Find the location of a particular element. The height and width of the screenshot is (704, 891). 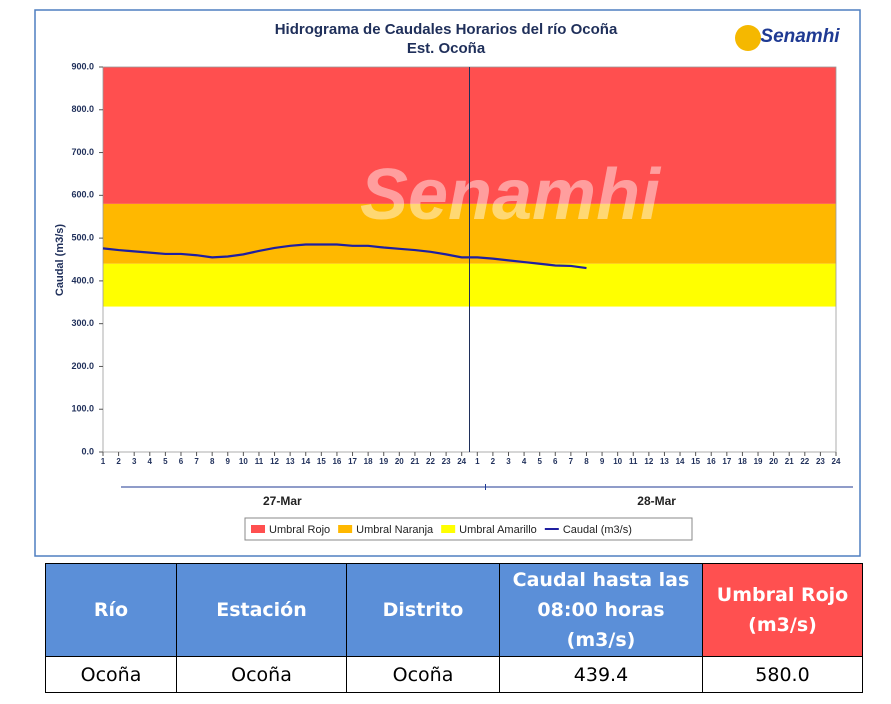

header-cell: Río is located at coordinates (111, 610).